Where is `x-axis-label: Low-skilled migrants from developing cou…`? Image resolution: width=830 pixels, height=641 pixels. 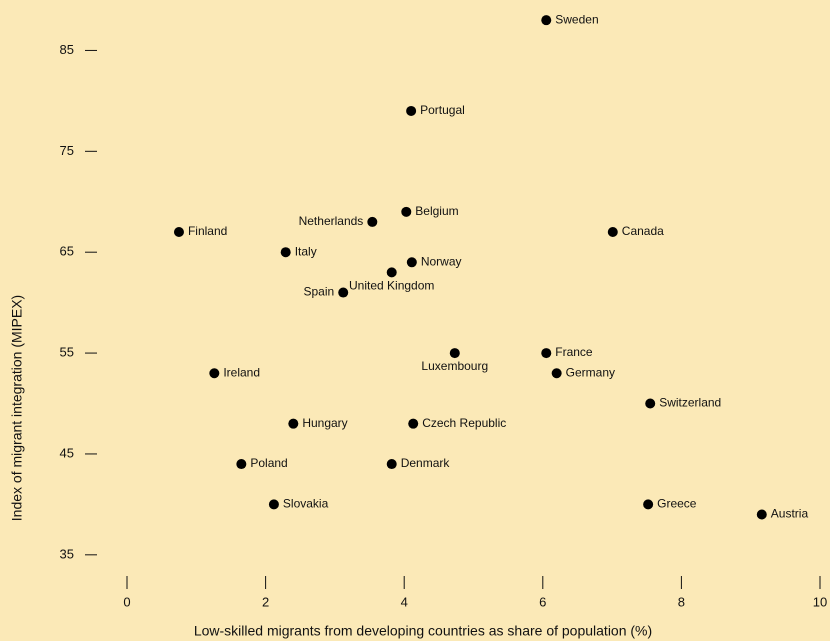 x-axis-label: Low-skilled migrants from developing cou… is located at coordinates (423, 631).